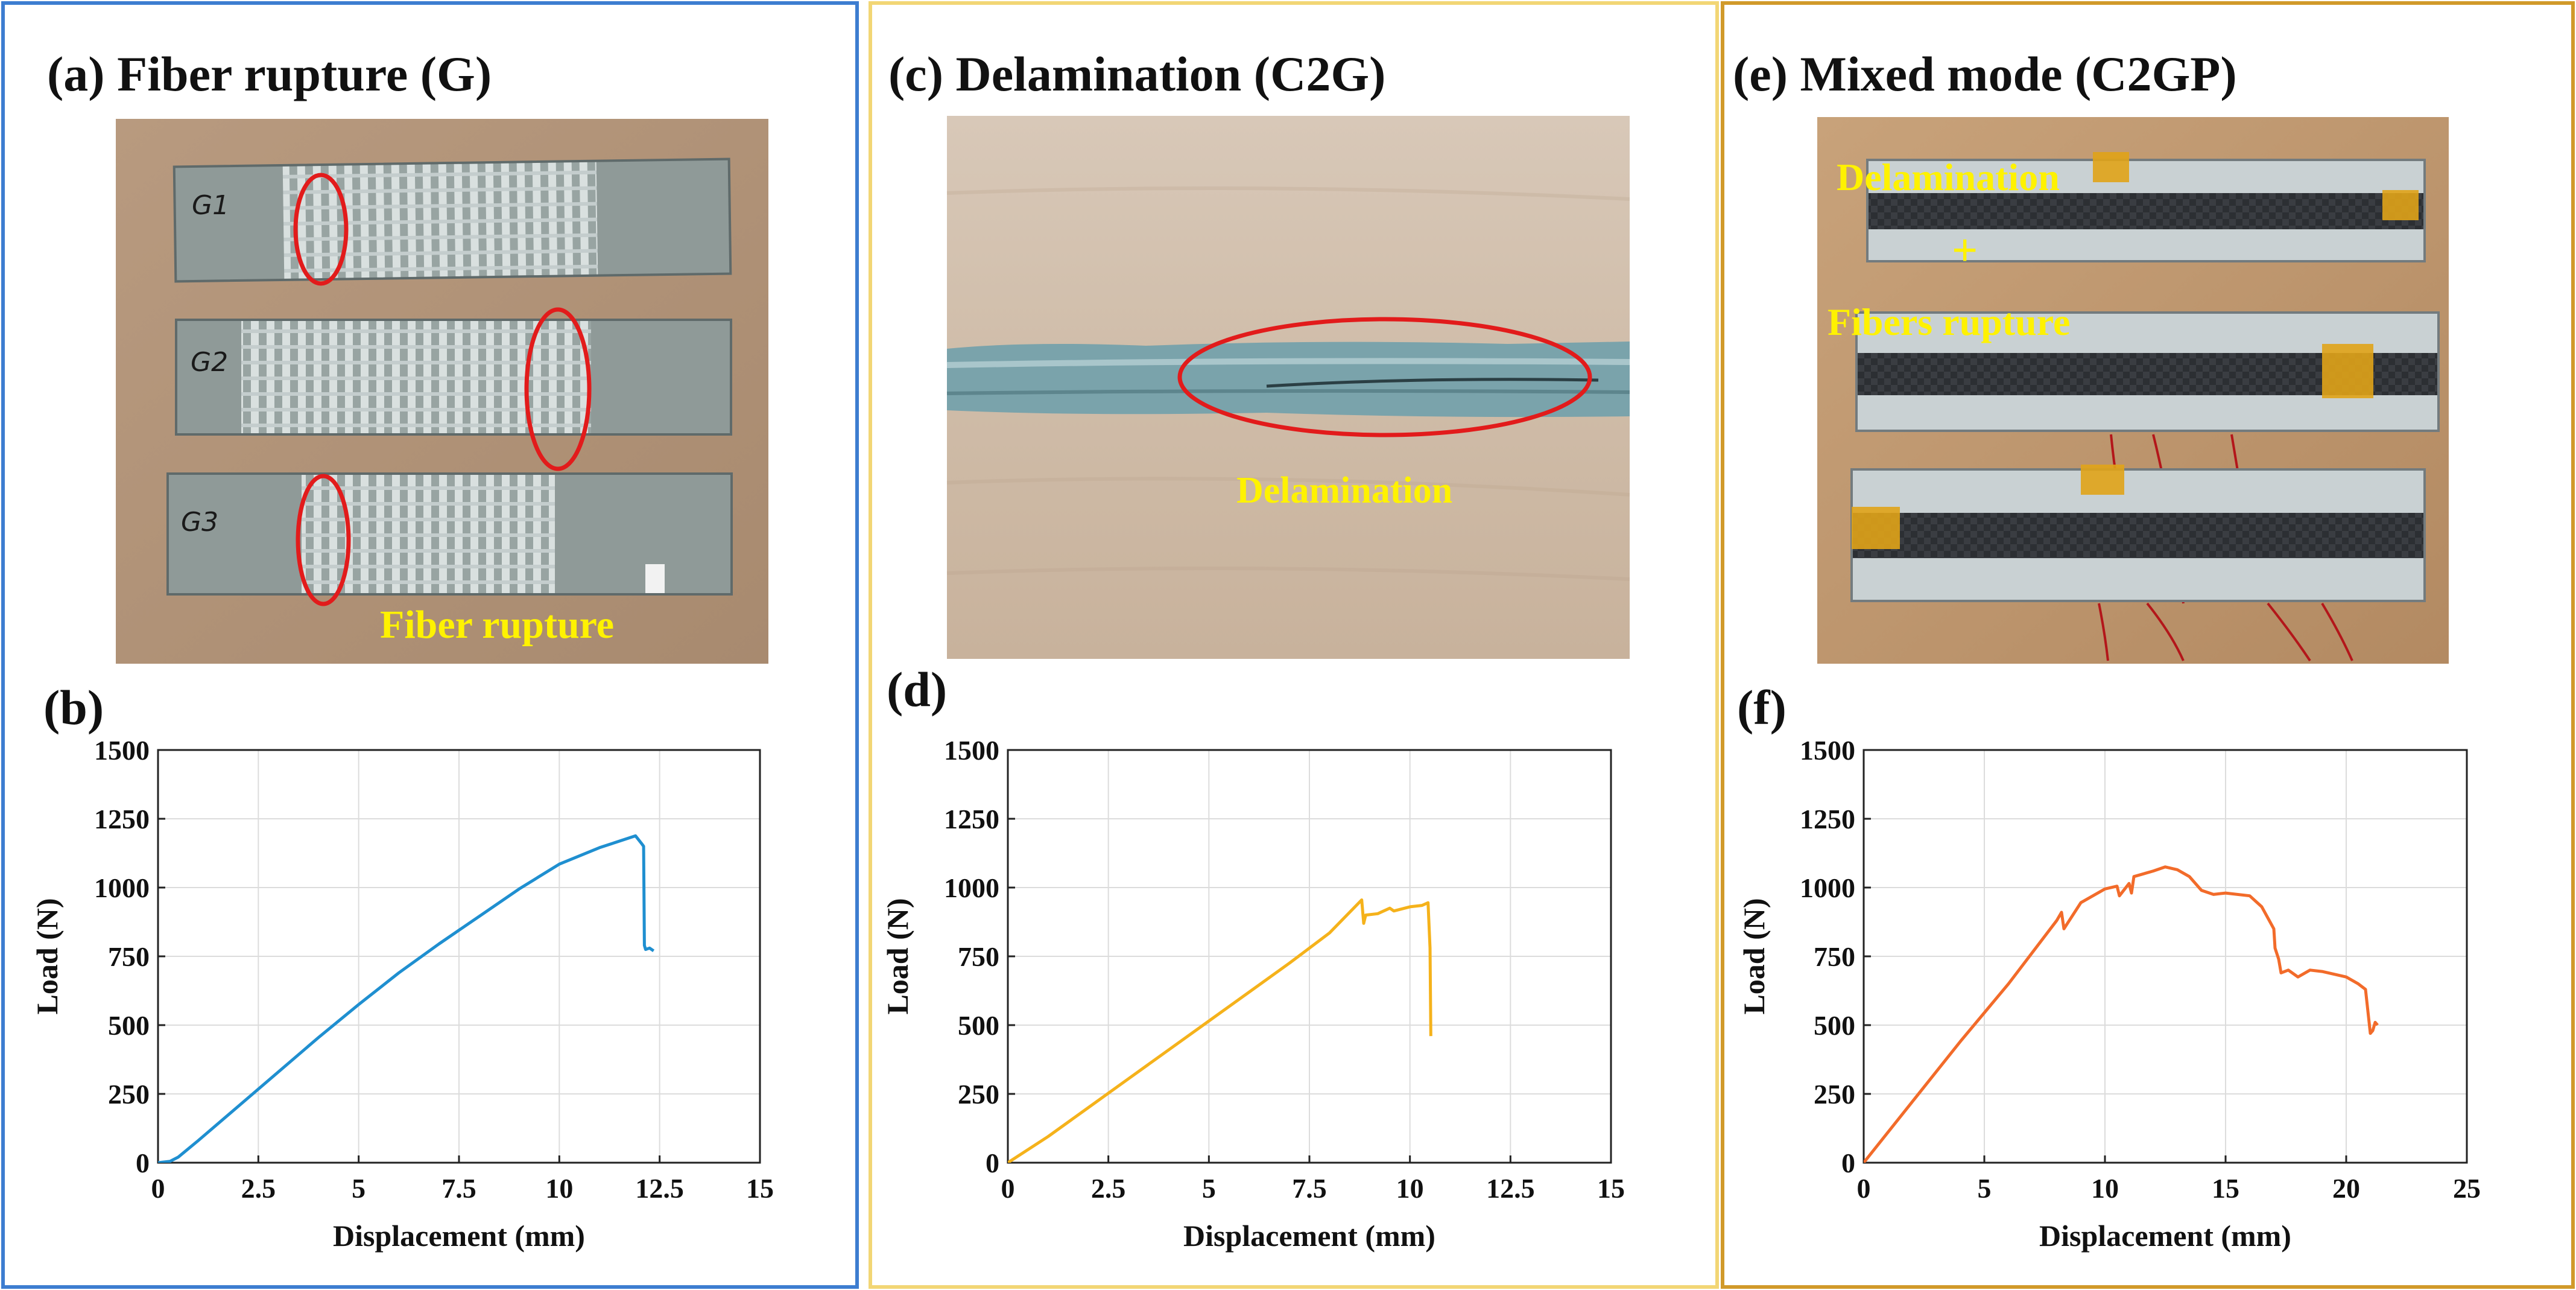  What do you see at coordinates (558, 389) in the screenshot?
I see `rupture-ellipse-g2` at bounding box center [558, 389].